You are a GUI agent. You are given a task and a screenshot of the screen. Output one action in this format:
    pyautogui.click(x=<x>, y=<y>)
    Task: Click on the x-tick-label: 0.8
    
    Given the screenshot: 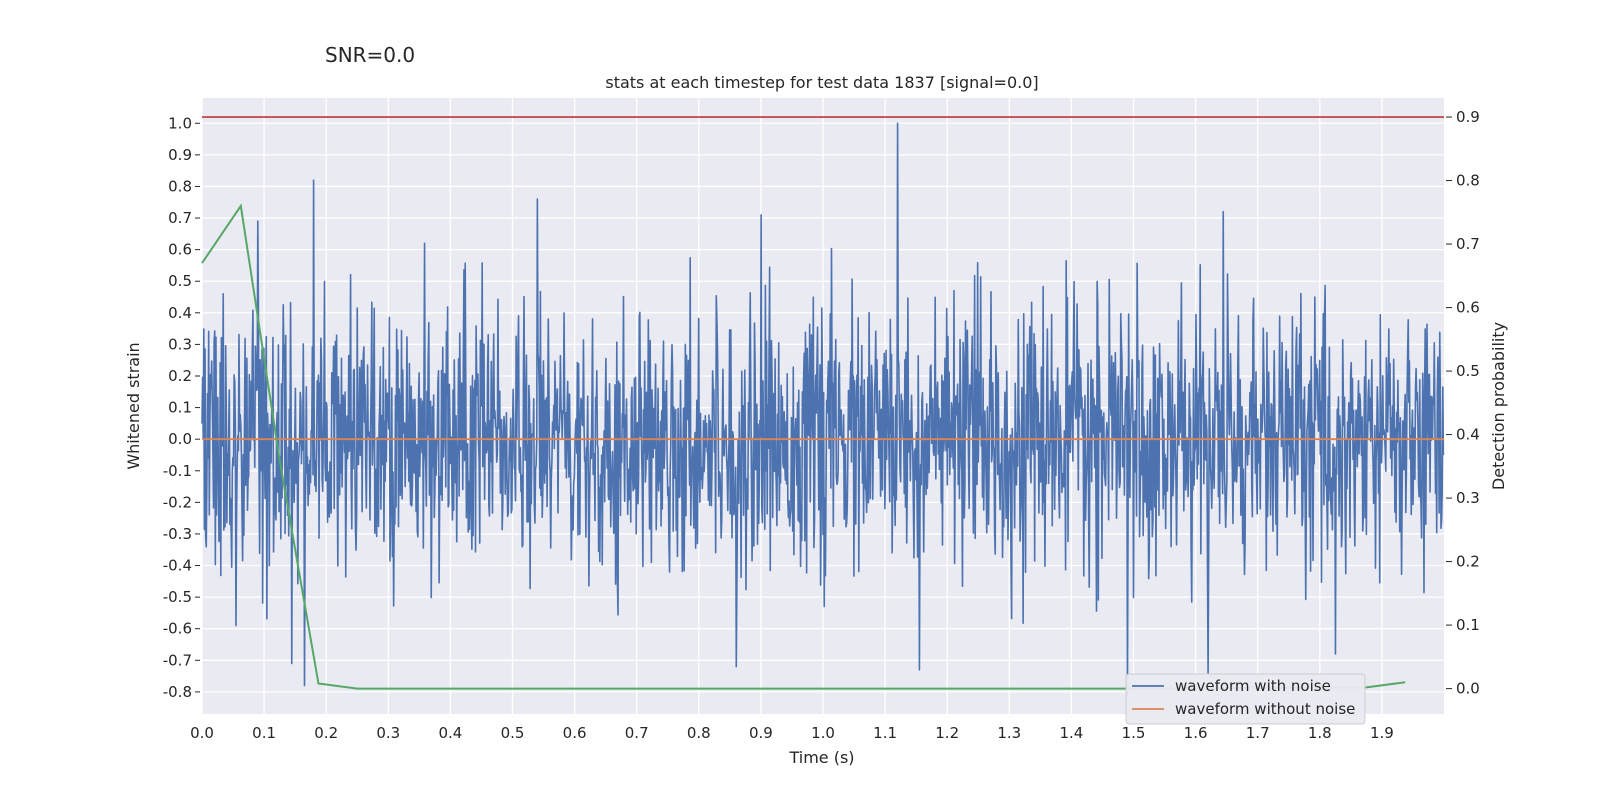 What is the action you would take?
    pyautogui.click(x=699, y=733)
    